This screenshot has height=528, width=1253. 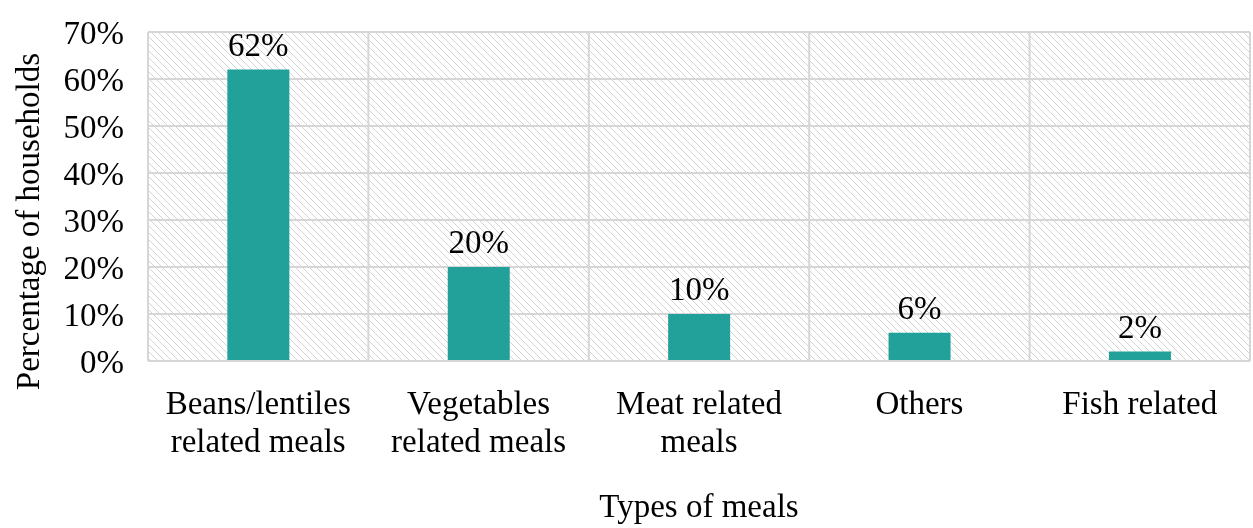 What do you see at coordinates (102, 361) in the screenshot?
I see `y-tick-label: 0%` at bounding box center [102, 361].